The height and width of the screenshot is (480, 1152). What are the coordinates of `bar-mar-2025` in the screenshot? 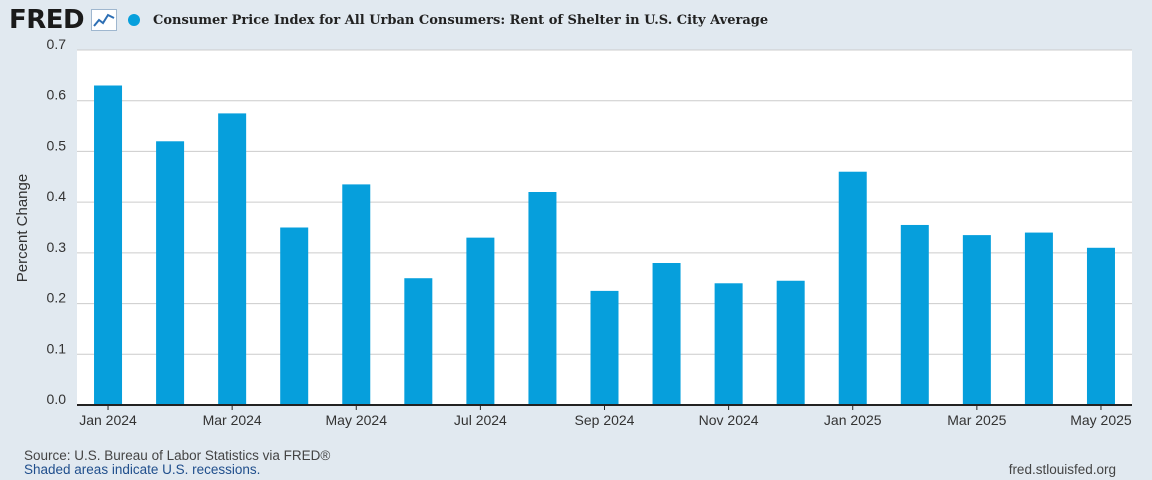 It's located at (976, 320).